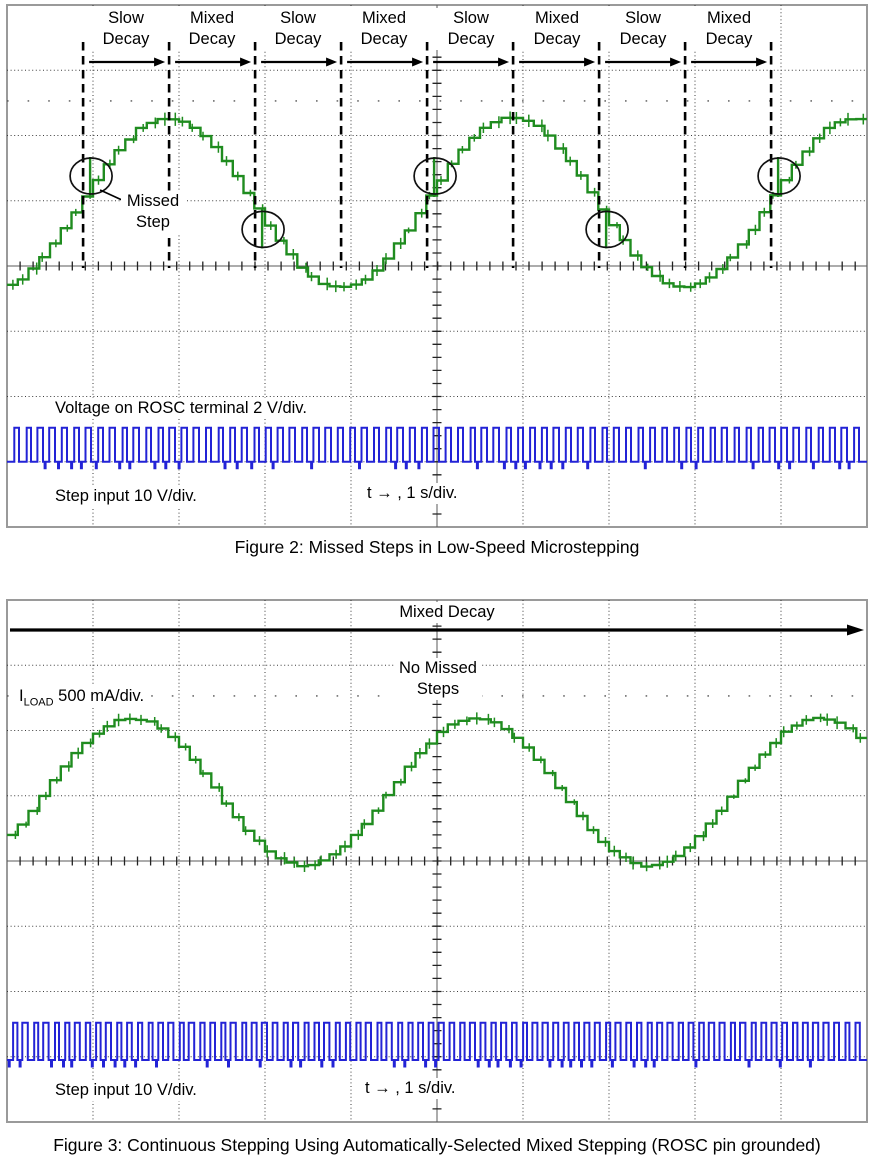 This screenshot has height=1160, width=874. What do you see at coordinates (298, 29) in the screenshot?
I see `fig2-decay-label-3: Slow Decay` at bounding box center [298, 29].